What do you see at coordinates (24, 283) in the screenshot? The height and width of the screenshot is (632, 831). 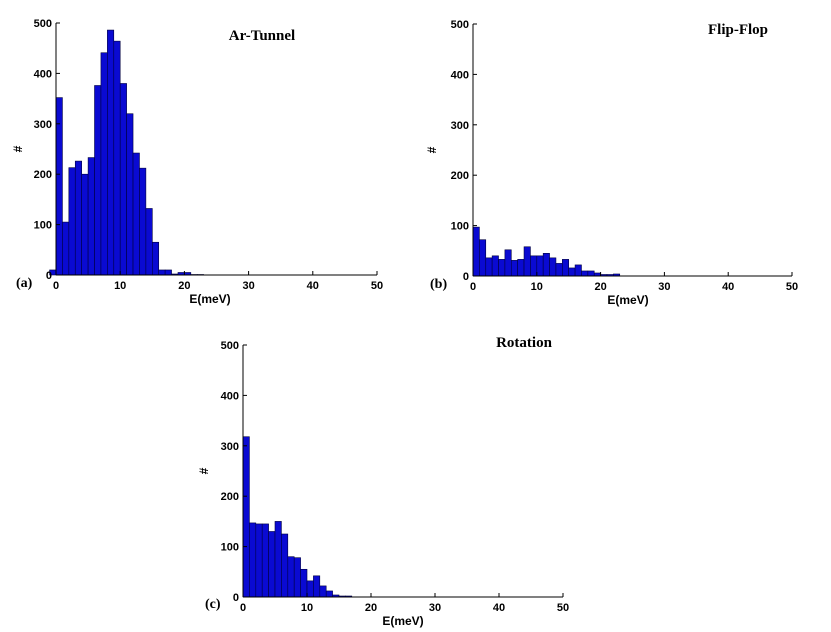 I see `panel-label: (a)` at bounding box center [24, 283].